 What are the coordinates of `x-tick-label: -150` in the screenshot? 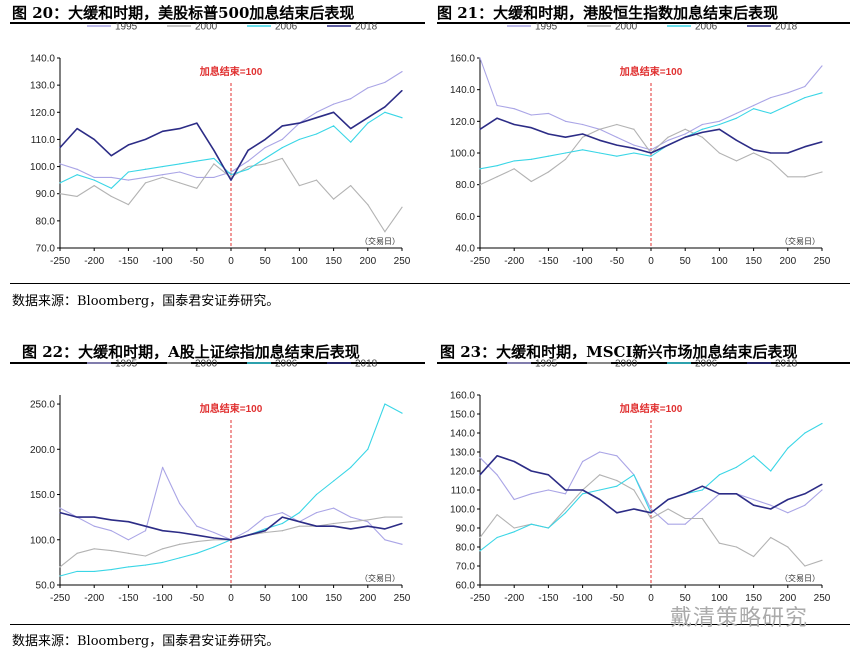 It's located at (128, 261).